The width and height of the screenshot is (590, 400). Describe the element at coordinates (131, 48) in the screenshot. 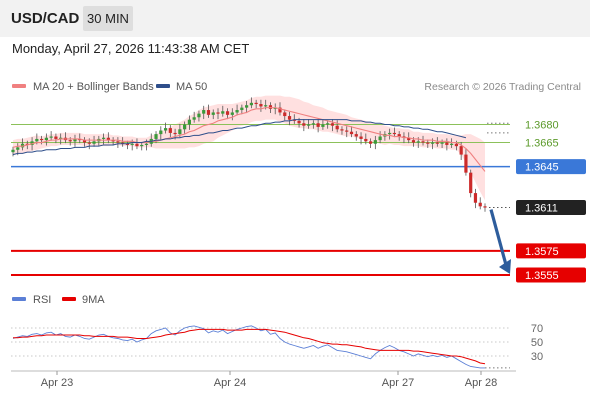

I see `timestamp: Monday, April 27, 2026 11:43:38 AM CET` at that location.